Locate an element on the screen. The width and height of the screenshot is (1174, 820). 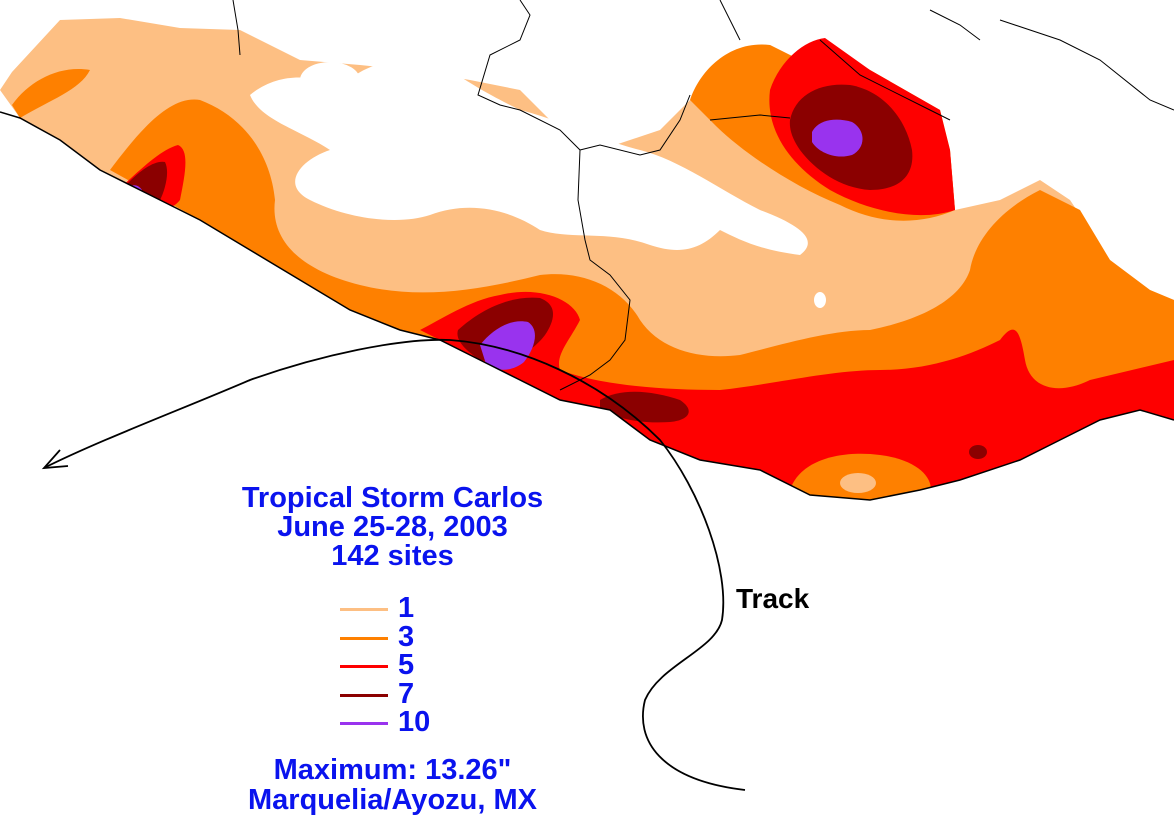
legend-item: 7 is located at coordinates (408, 693).